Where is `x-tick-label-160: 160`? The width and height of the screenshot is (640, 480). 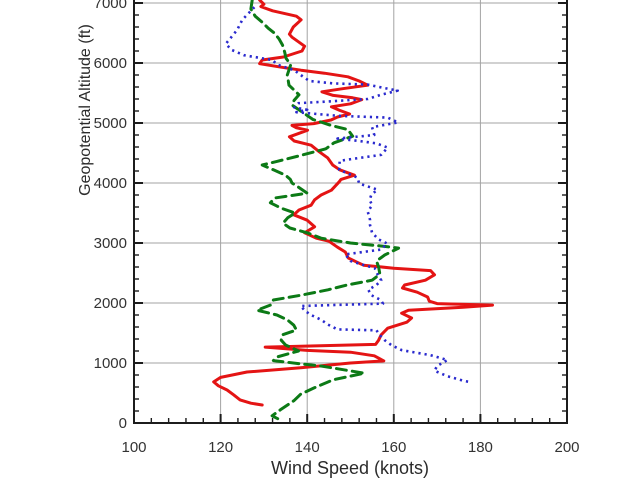 x-tick-label-160: 160 is located at coordinates (393, 447).